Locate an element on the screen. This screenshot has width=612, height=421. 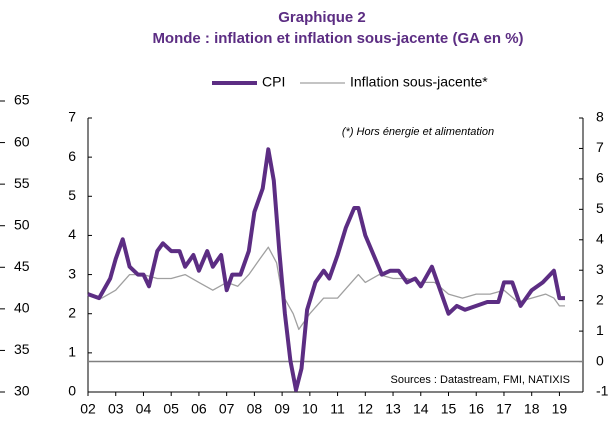
y3-tick-label: 50 is located at coordinates (22, 224).